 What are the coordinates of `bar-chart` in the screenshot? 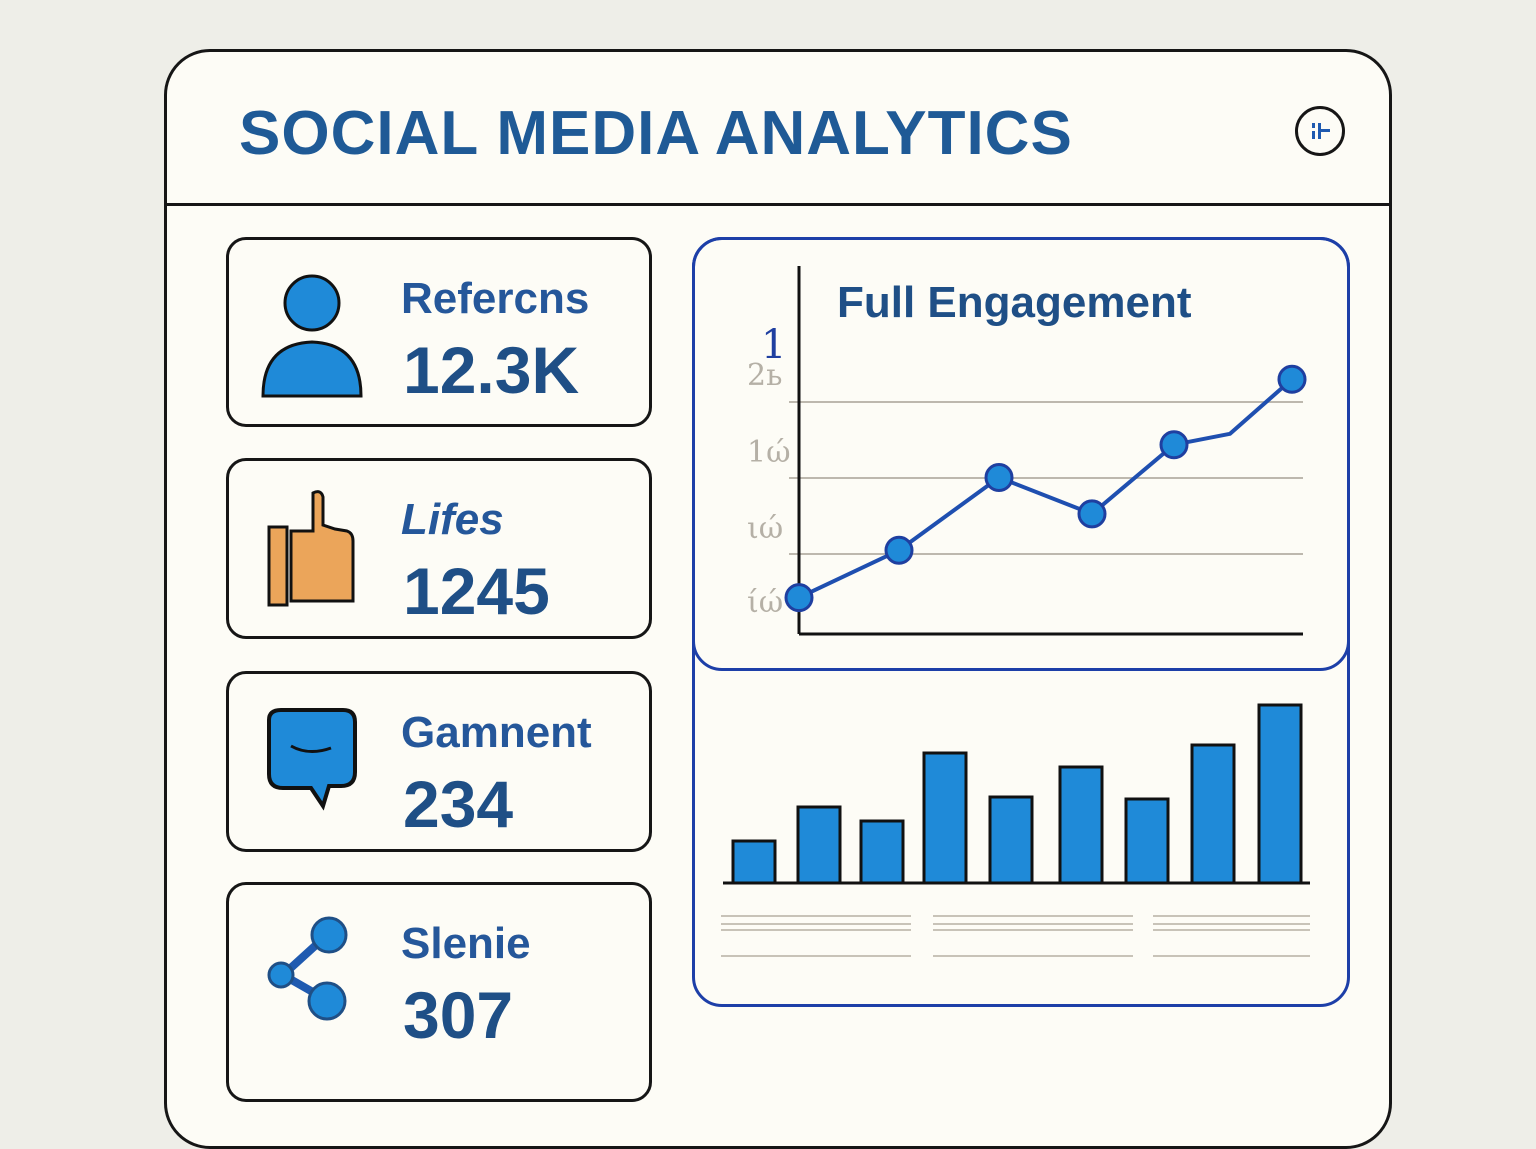 It's located at (1015, 830).